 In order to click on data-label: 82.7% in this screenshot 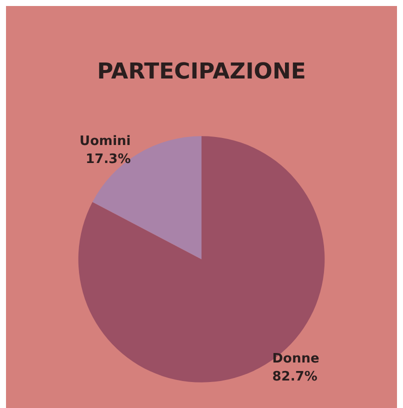, I will do `click(295, 377)`.